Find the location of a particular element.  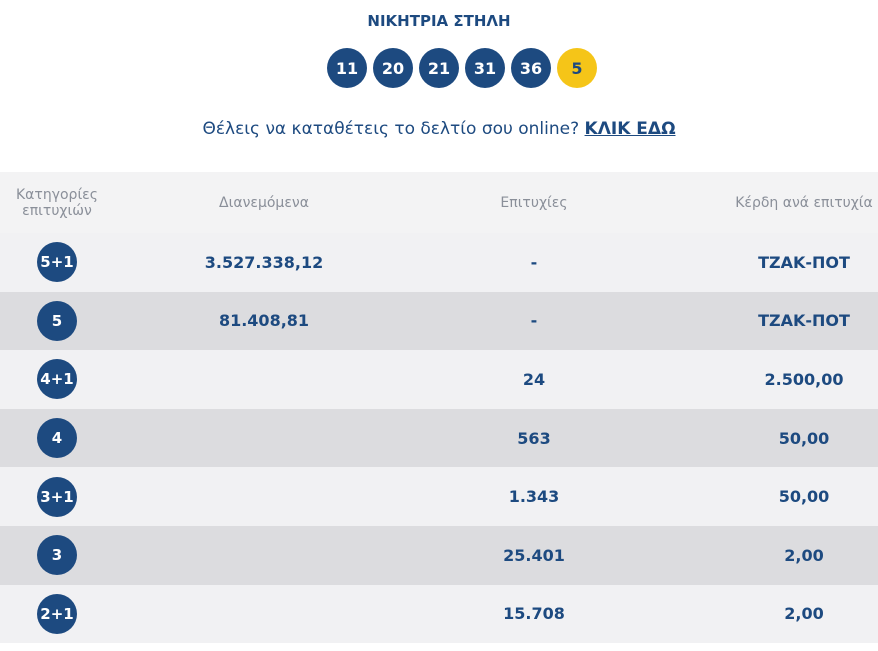

category-badge: 4+1 is located at coordinates (57, 379).